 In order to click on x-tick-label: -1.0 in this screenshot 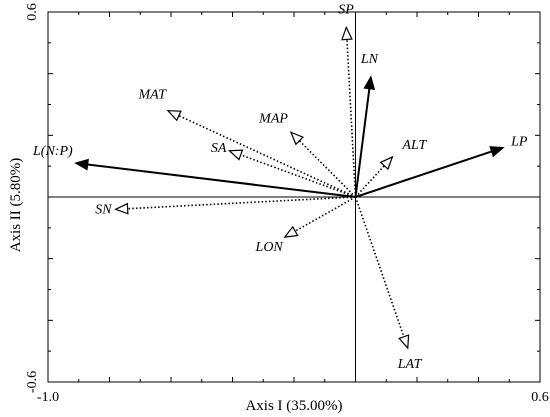, I will do `click(48, 397)`.